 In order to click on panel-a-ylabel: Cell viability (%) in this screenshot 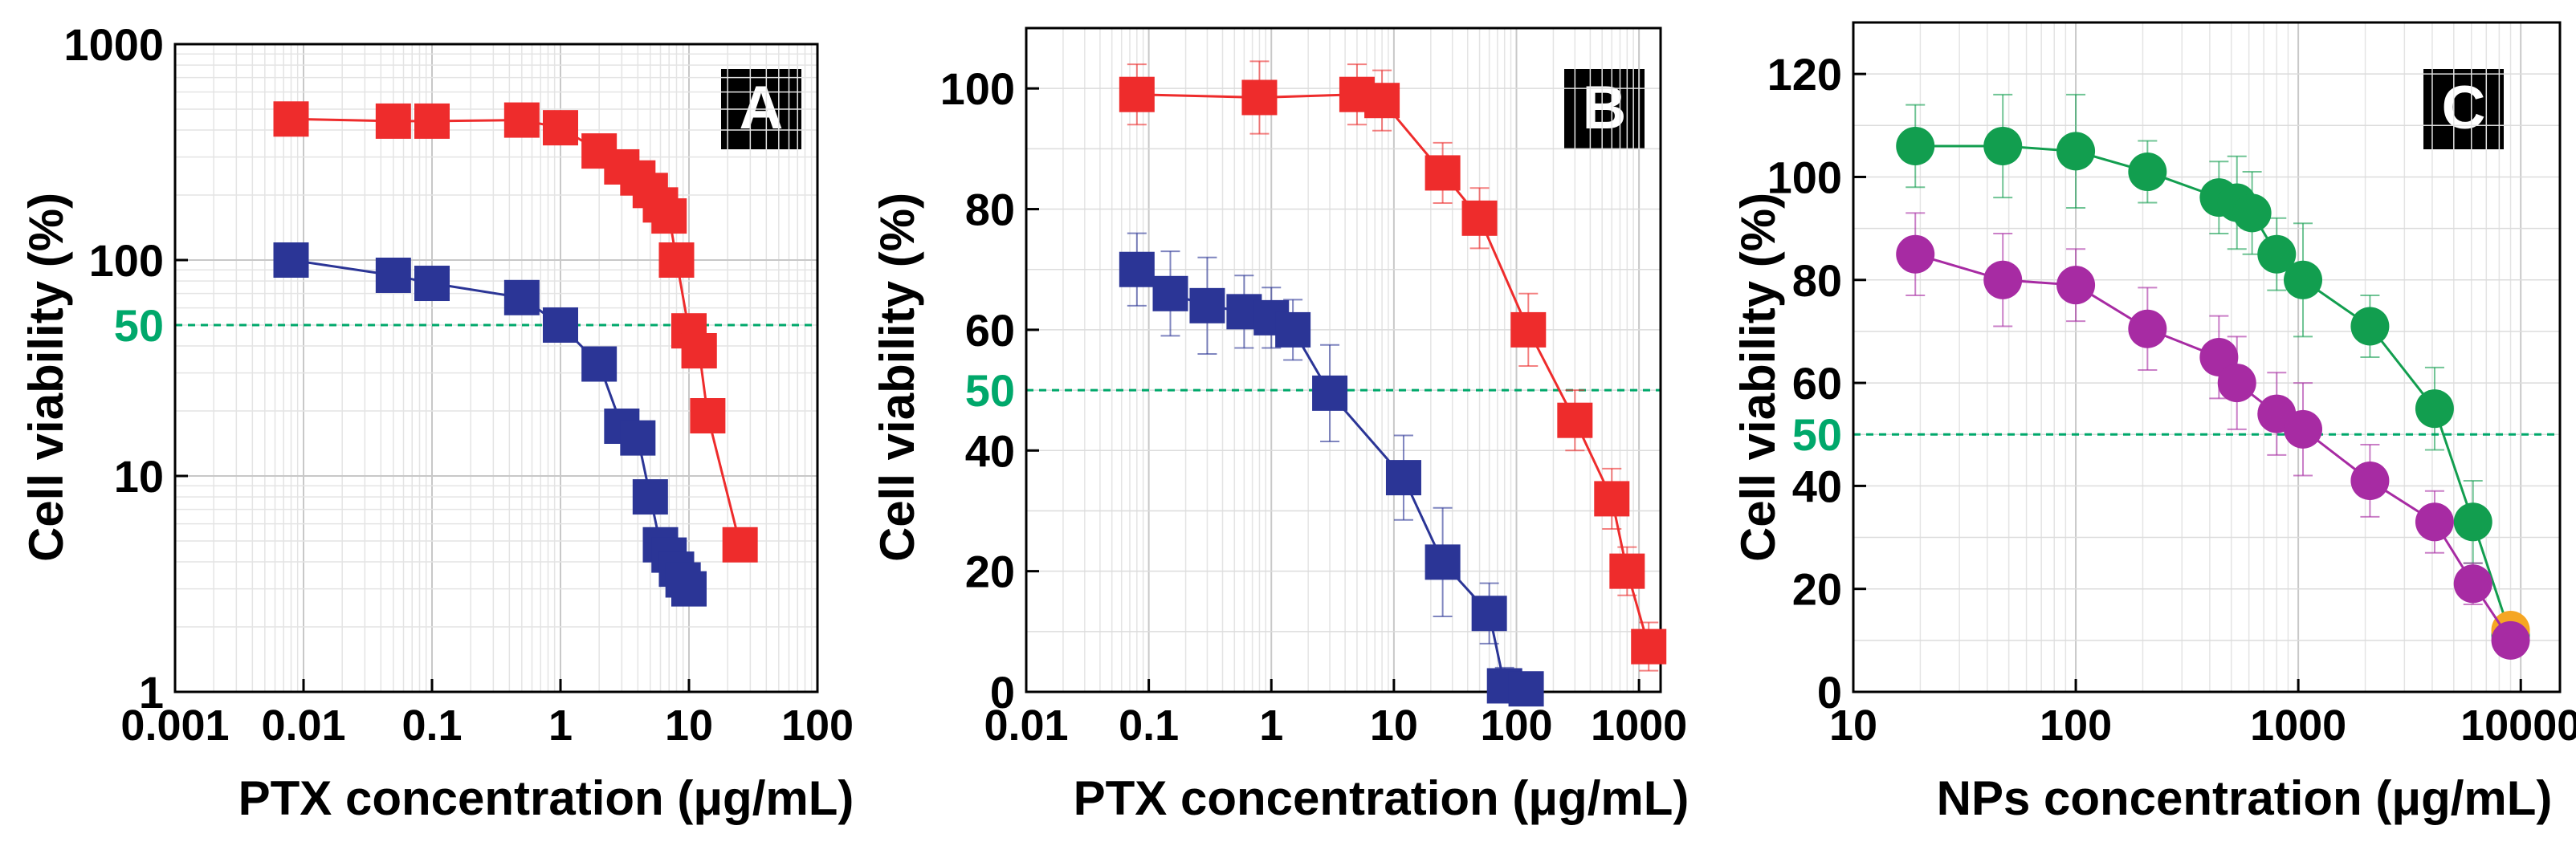, I will do `click(46, 378)`.